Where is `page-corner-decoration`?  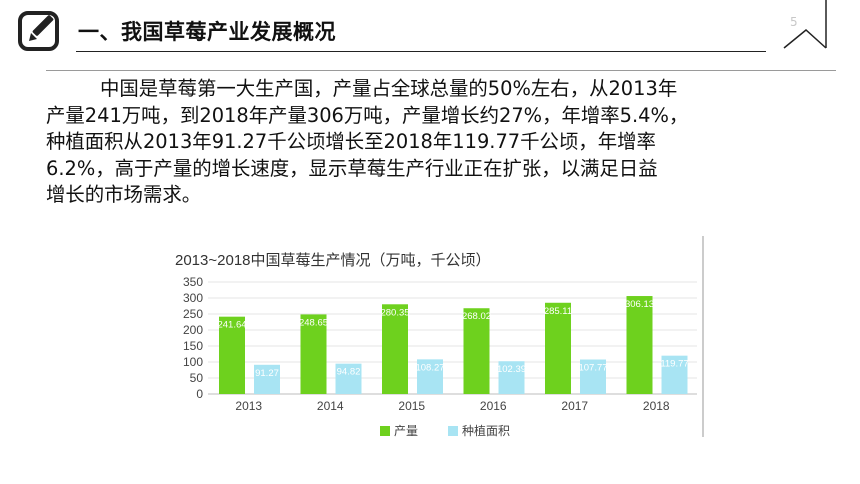 page-corner-decoration is located at coordinates (805, 24).